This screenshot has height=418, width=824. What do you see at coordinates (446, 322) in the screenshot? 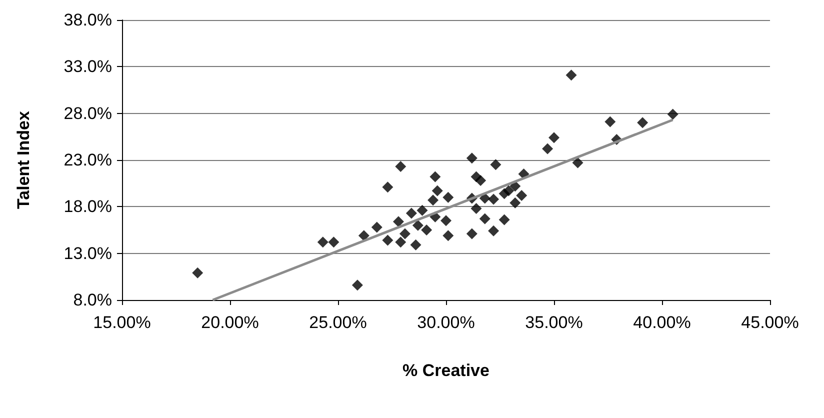
I see `x-tick-label: 30.00%` at bounding box center [446, 322].